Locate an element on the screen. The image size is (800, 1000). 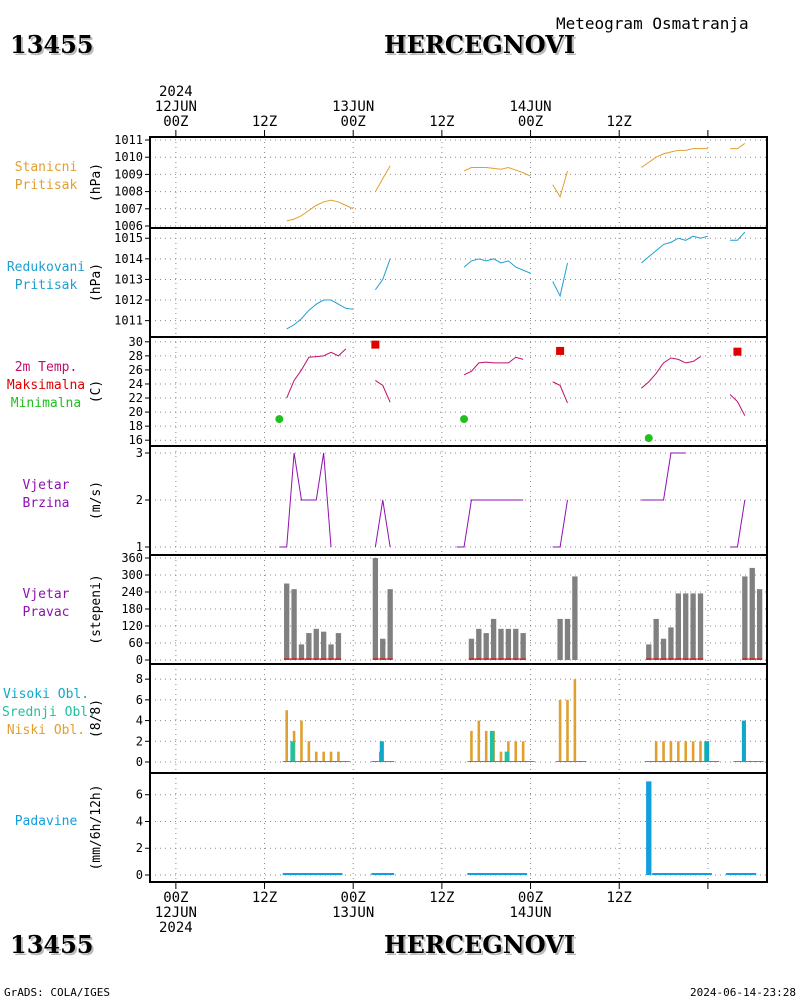
y-tick-label: 1010 is located at coordinates (128, 157).